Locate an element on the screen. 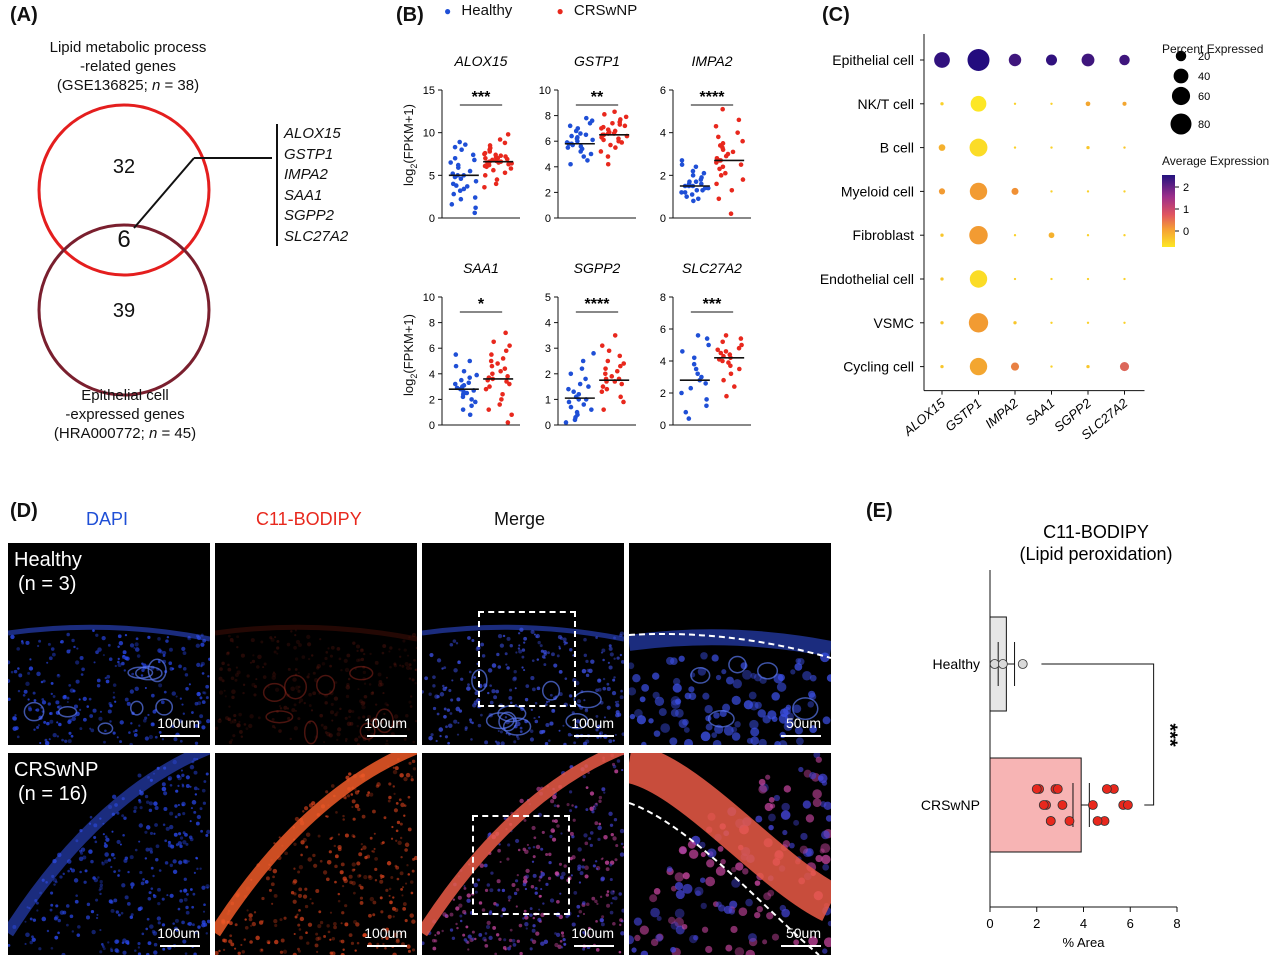 This screenshot has height=965, width=1280. legend-healthy-label: Healthy is located at coordinates (487, 10).